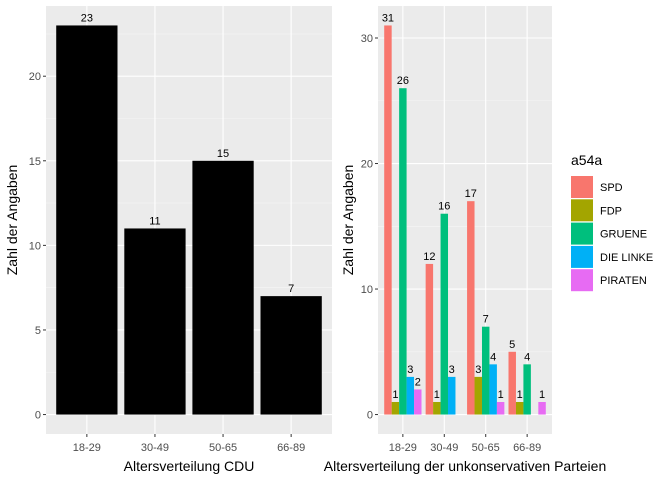  I want to click on data-label: 12, so click(429, 257).